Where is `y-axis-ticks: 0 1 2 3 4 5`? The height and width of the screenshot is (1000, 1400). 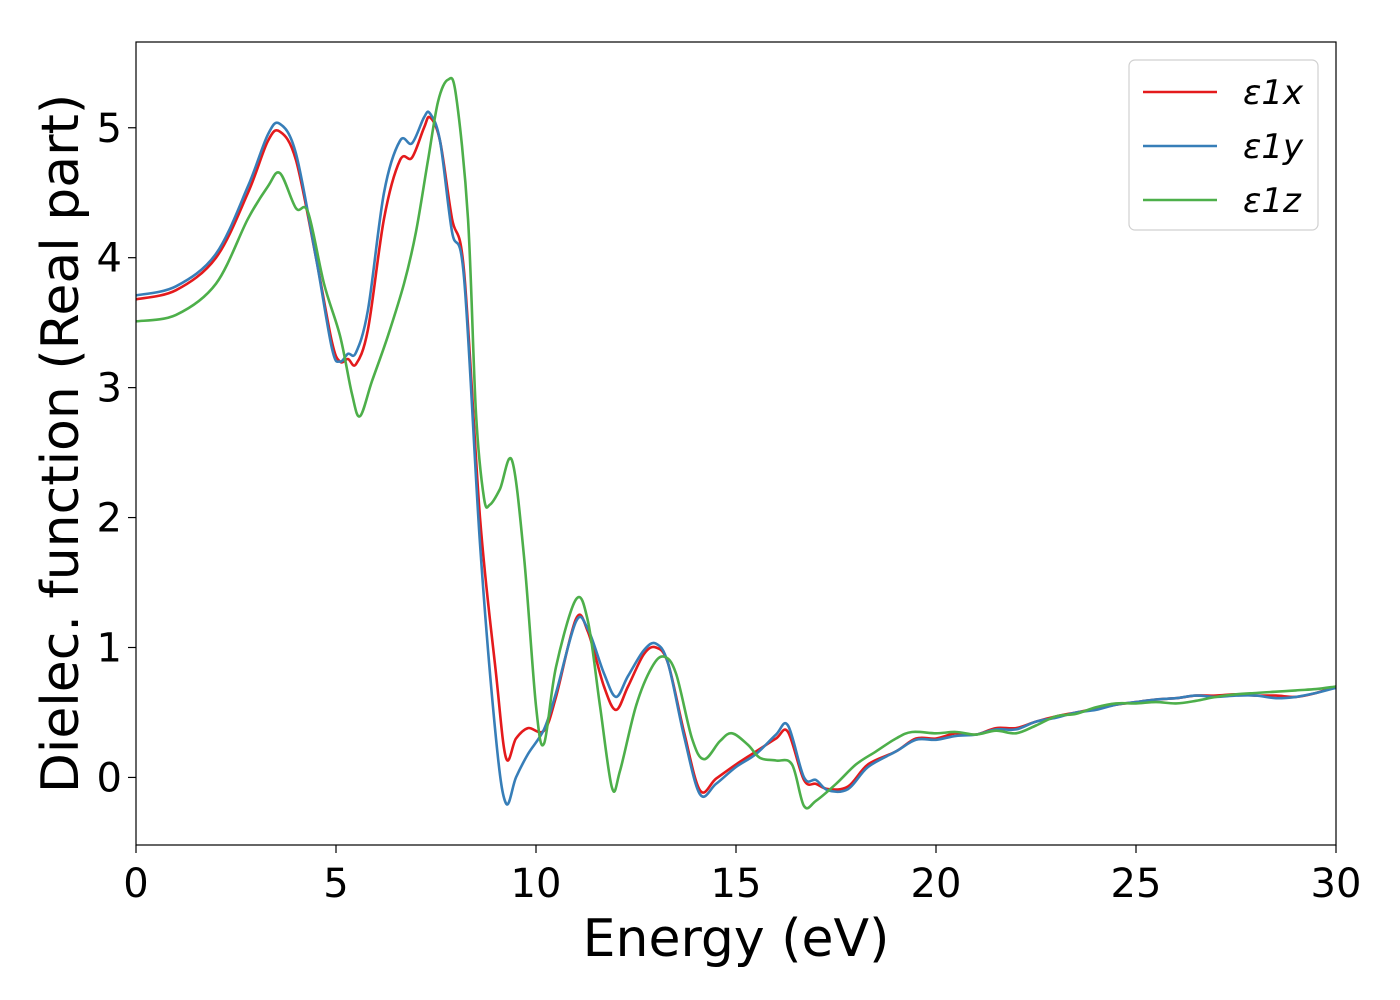
y-axis-ticks: 0 1 2 3 4 5 is located at coordinates (116, 453).